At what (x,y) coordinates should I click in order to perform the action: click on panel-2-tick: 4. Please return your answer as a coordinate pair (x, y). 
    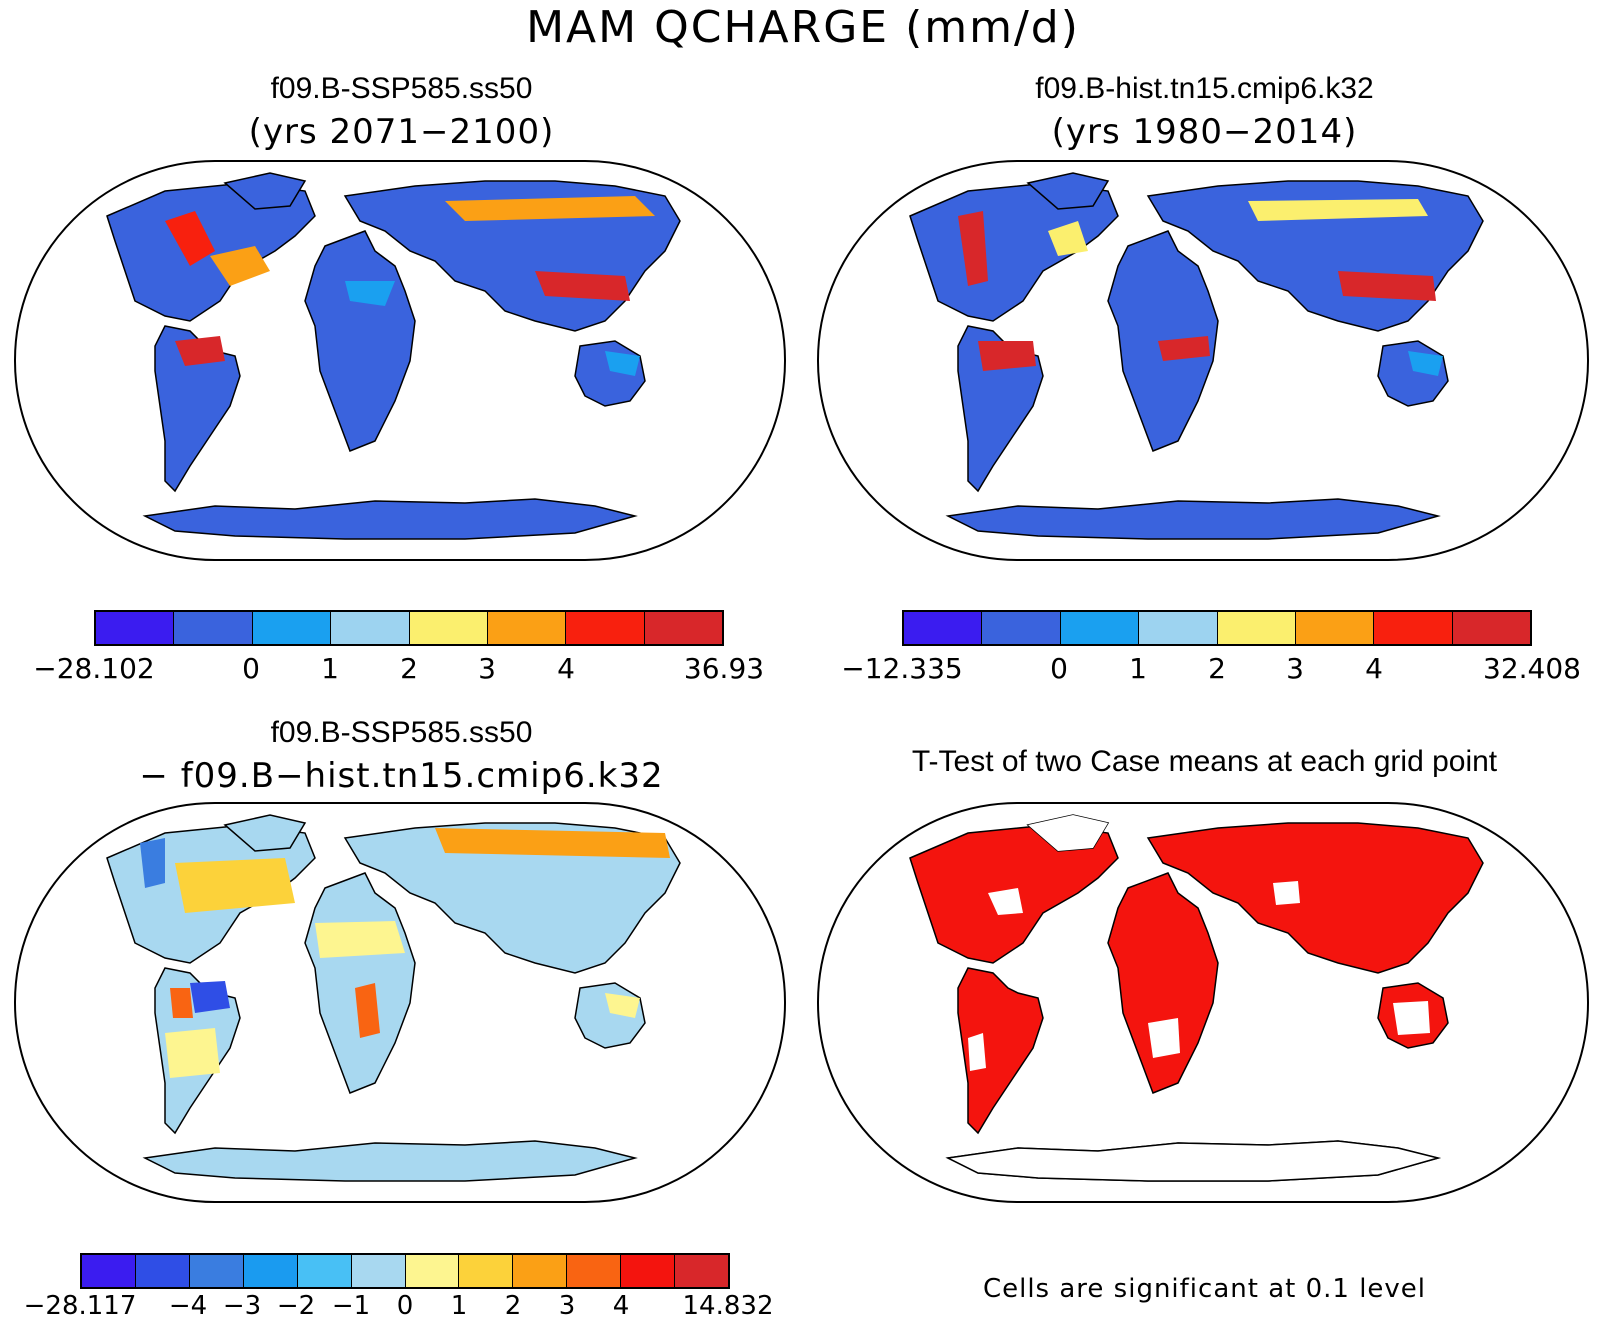
    Looking at the image, I should click on (1374, 668).